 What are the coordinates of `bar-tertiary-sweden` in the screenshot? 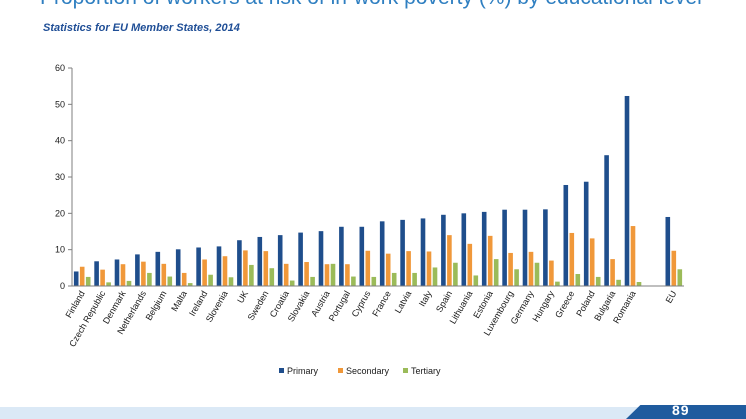 It's located at (272, 277).